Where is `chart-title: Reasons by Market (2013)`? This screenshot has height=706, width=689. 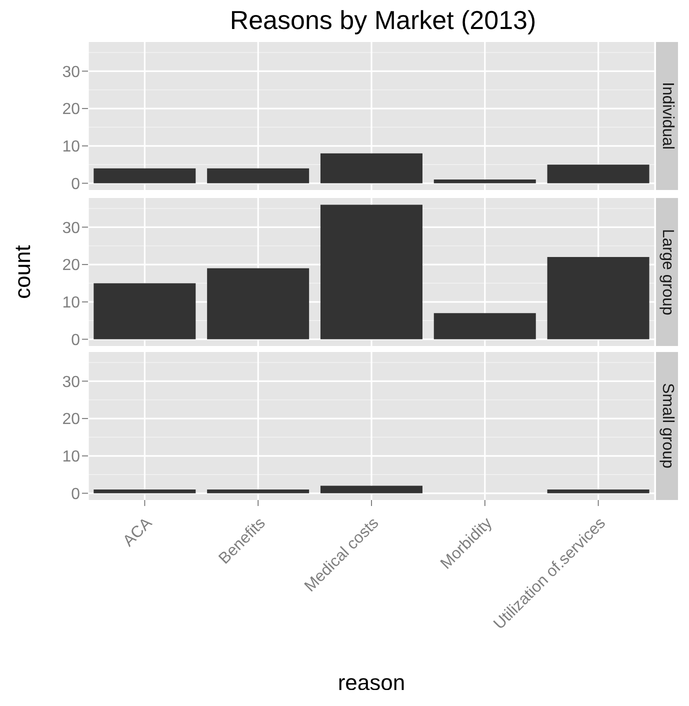 chart-title: Reasons by Market (2013) is located at coordinates (383, 20).